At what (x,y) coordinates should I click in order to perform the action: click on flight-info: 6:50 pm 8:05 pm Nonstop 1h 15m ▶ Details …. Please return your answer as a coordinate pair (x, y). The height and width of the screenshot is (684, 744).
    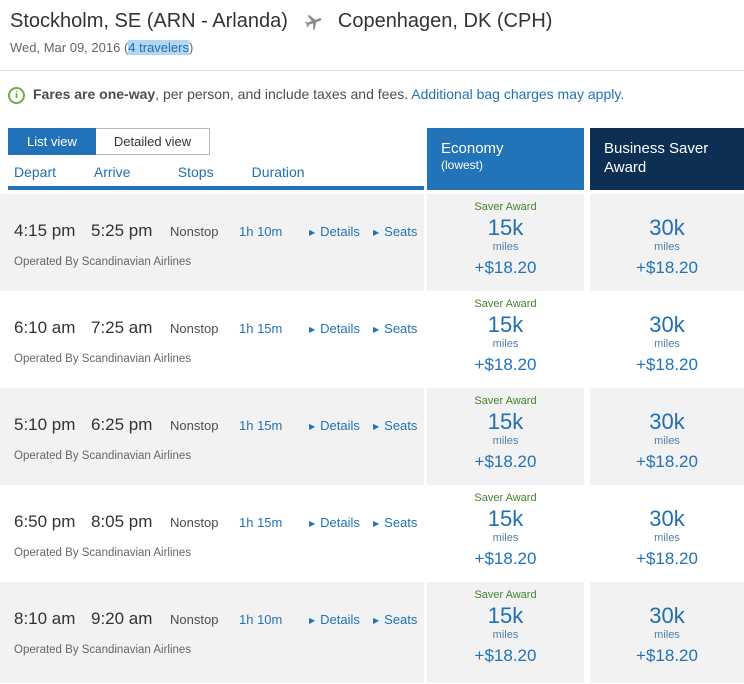
    Looking at the image, I should click on (212, 533).